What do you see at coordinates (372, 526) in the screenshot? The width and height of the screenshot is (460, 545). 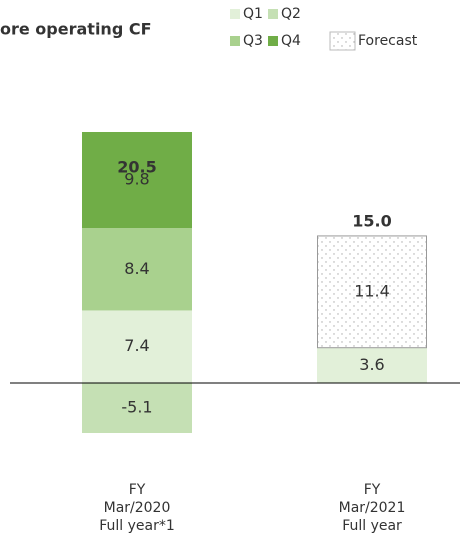 I see `x-tick-label: Full year` at bounding box center [372, 526].